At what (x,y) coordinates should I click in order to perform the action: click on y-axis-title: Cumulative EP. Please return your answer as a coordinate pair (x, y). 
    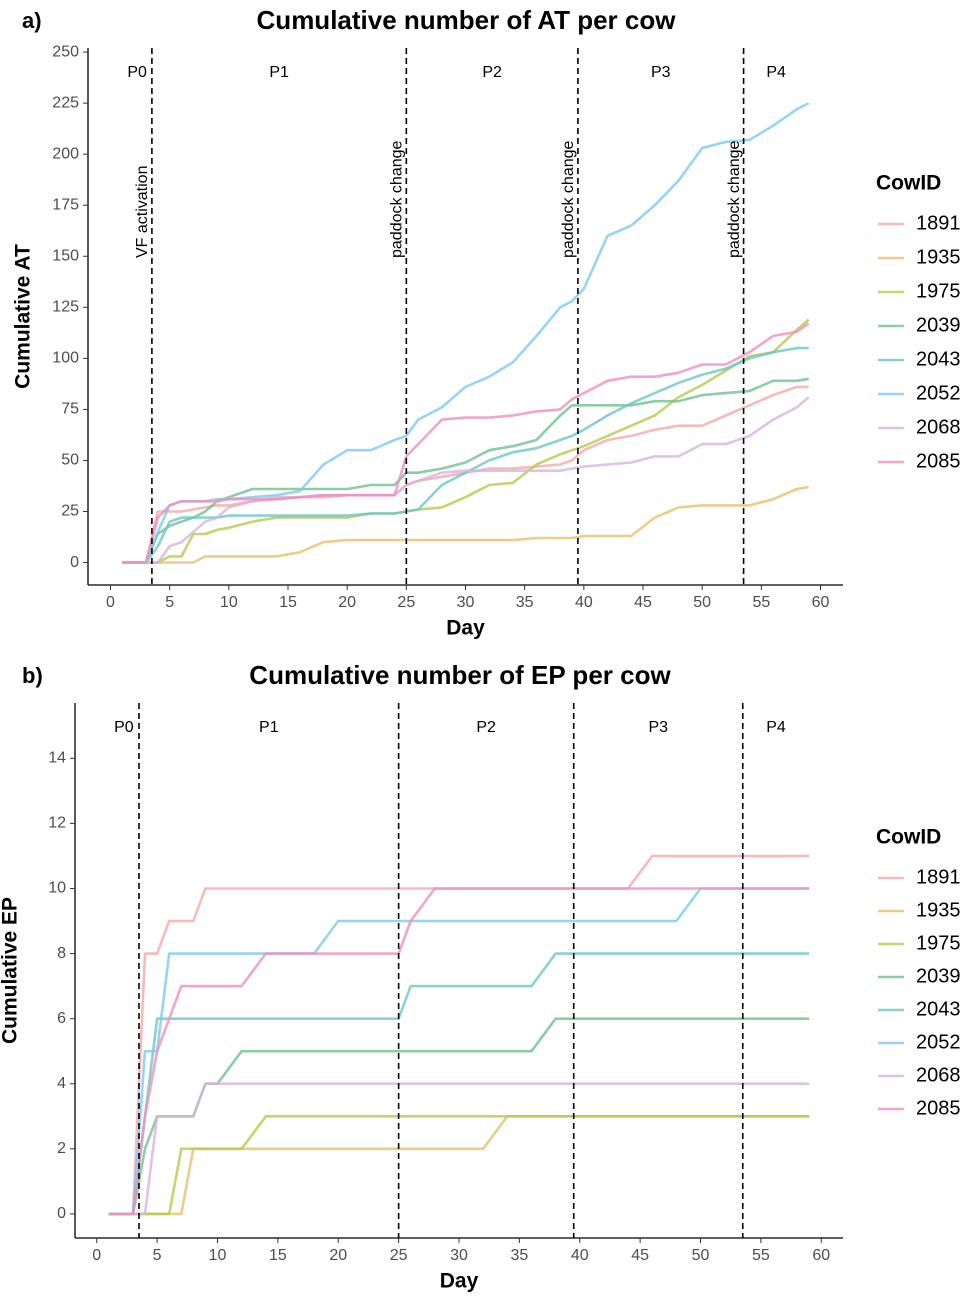
    Looking at the image, I should click on (11, 970).